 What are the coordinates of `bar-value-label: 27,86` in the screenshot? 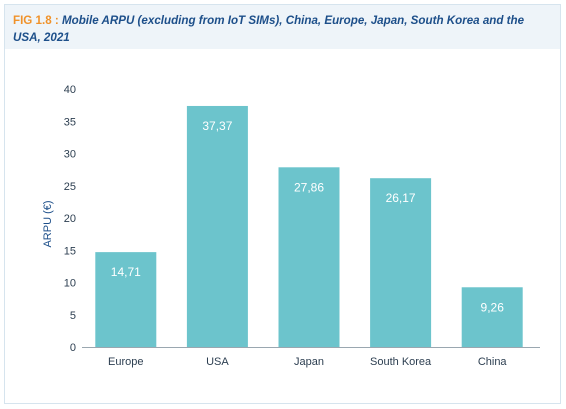 It's located at (309, 187).